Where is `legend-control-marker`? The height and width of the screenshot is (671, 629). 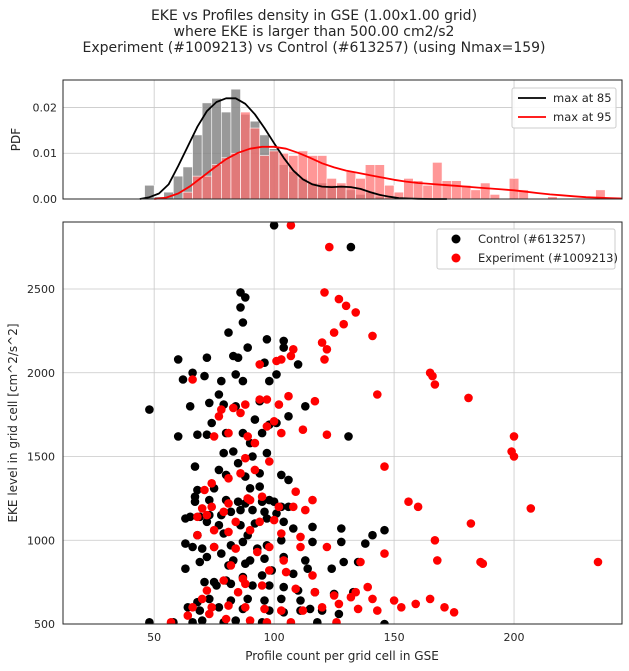 legend-control-marker is located at coordinates (456, 239).